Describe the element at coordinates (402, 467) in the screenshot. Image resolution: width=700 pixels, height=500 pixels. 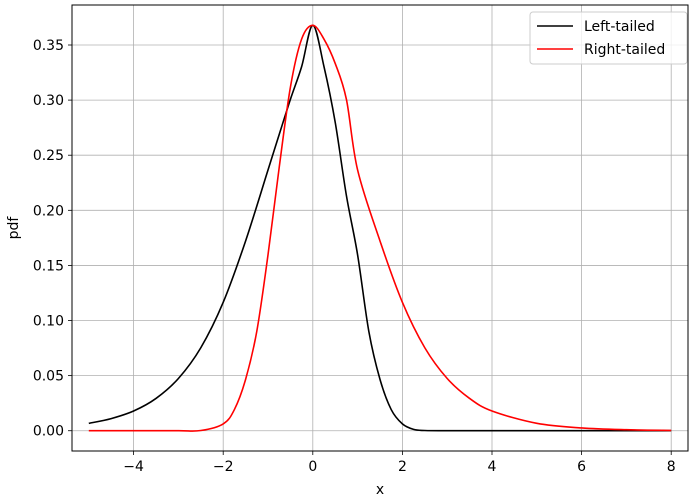
I see `x-tick-label: 2` at that location.